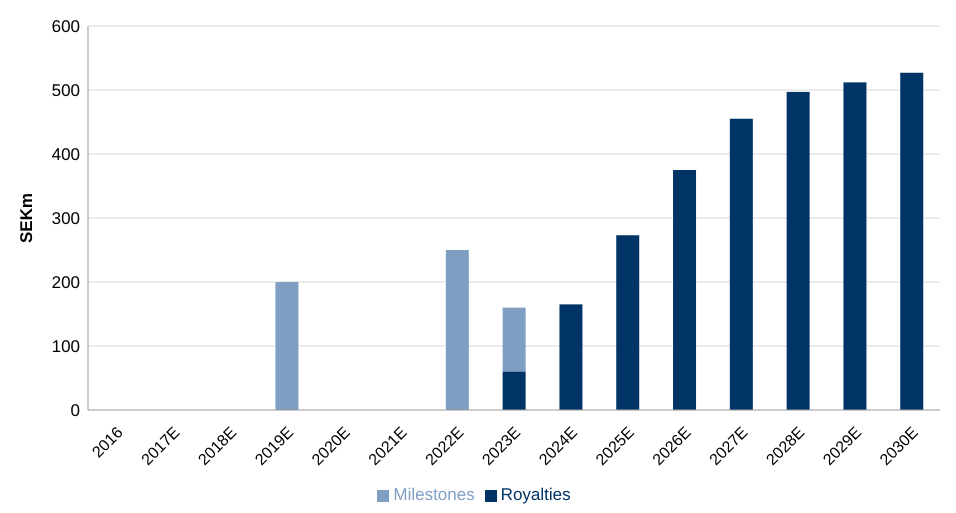 This screenshot has height=513, width=956. Describe the element at coordinates (66, 26) in the screenshot. I see `y-tick-label: 600` at that location.